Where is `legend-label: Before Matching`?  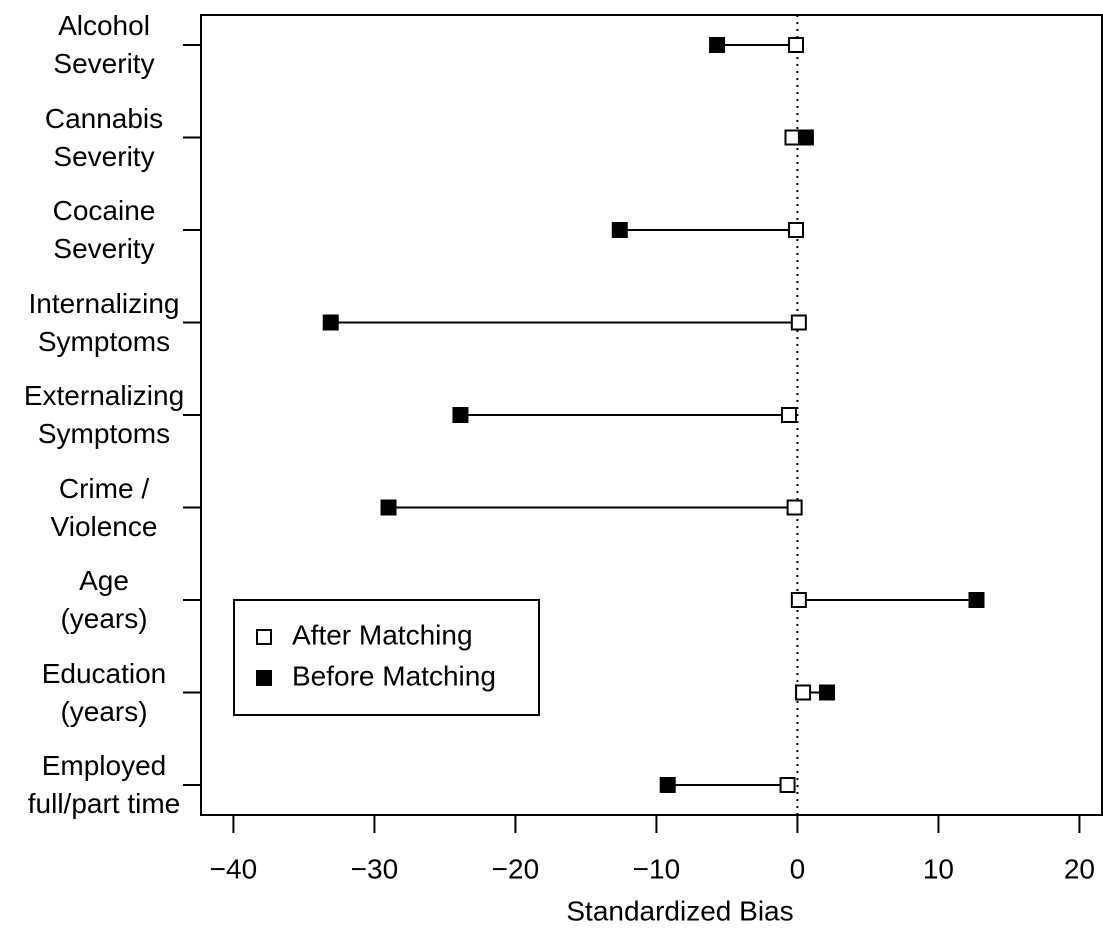 legend-label: Before Matching is located at coordinates (394, 675).